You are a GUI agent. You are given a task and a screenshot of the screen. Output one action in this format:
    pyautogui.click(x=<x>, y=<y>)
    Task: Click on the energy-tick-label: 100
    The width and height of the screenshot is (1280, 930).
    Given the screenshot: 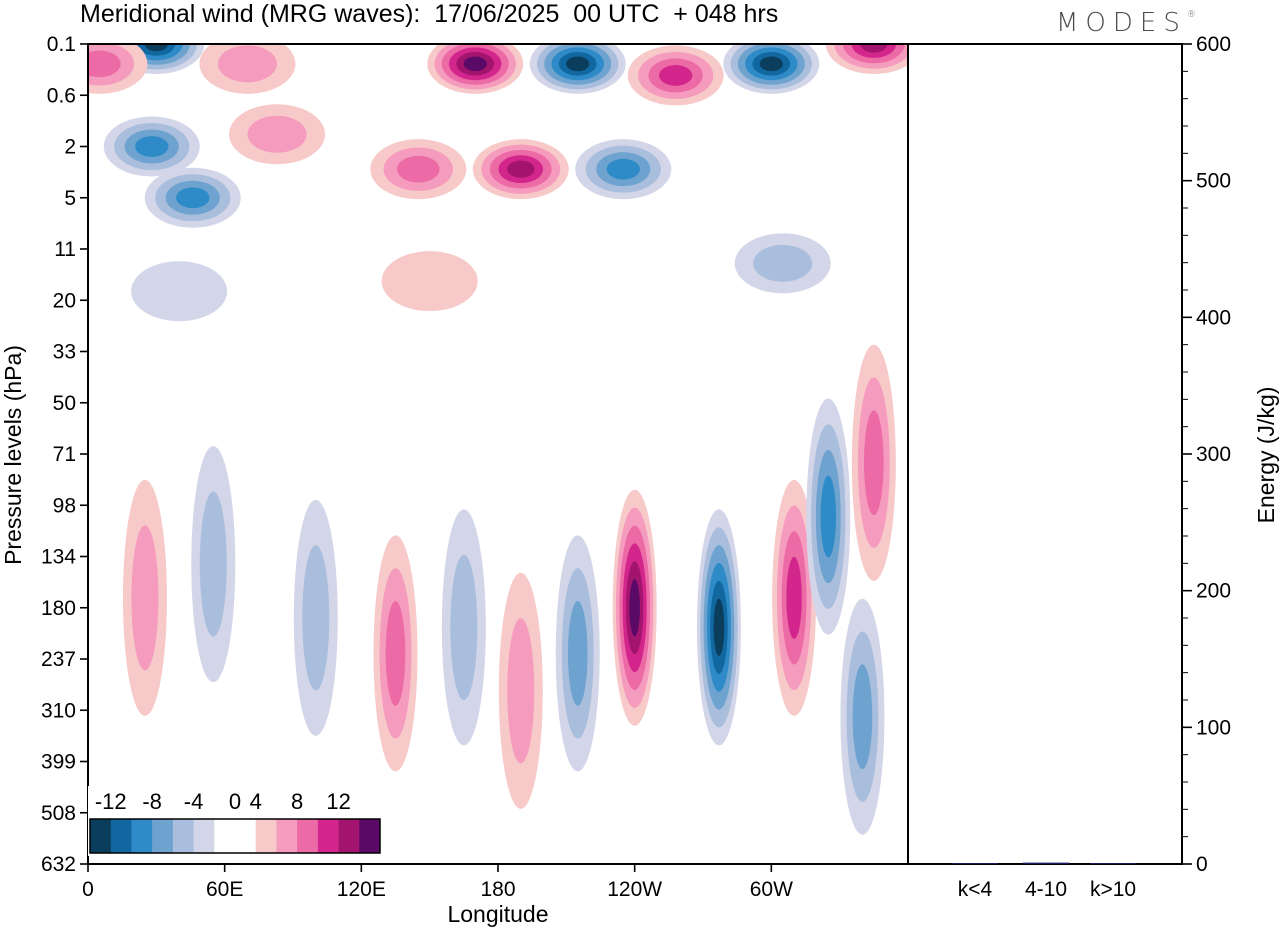 What is the action you would take?
    pyautogui.click(x=1213, y=727)
    